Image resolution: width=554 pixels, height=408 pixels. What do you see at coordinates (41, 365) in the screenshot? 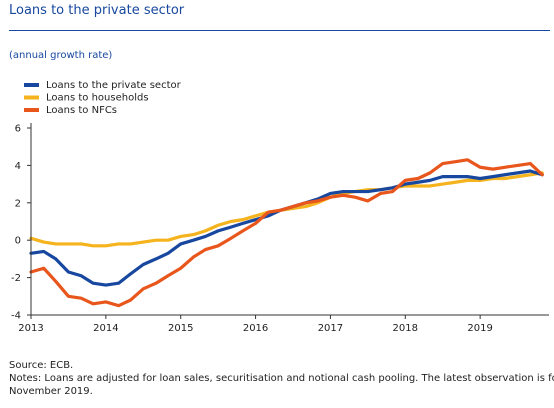
I see `source-note: Source: ECB.` at bounding box center [41, 365].